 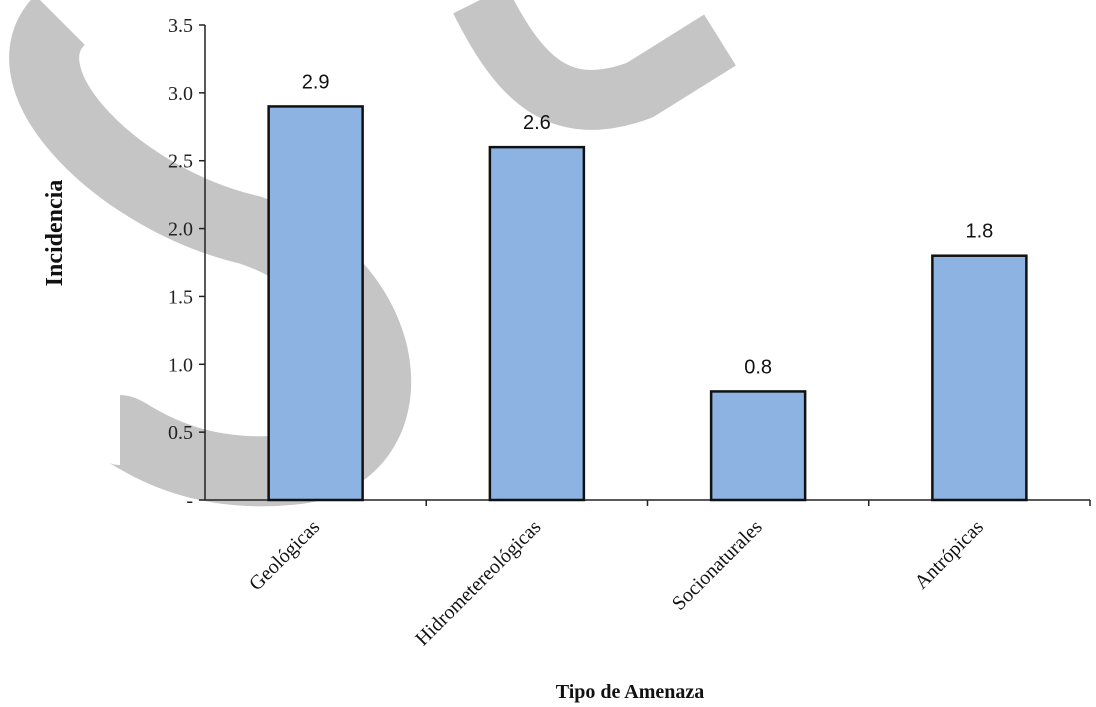 I want to click on category-label: Geológicas, so click(x=284, y=555).